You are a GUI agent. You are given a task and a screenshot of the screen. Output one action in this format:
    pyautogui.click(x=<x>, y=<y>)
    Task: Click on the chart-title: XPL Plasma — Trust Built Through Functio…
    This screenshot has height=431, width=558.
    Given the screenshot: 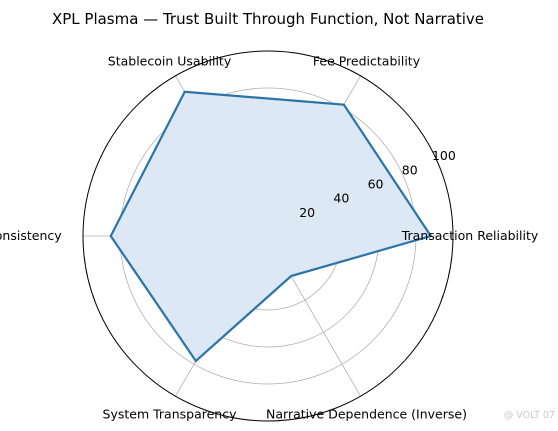 What is the action you would take?
    pyautogui.click(x=268, y=19)
    